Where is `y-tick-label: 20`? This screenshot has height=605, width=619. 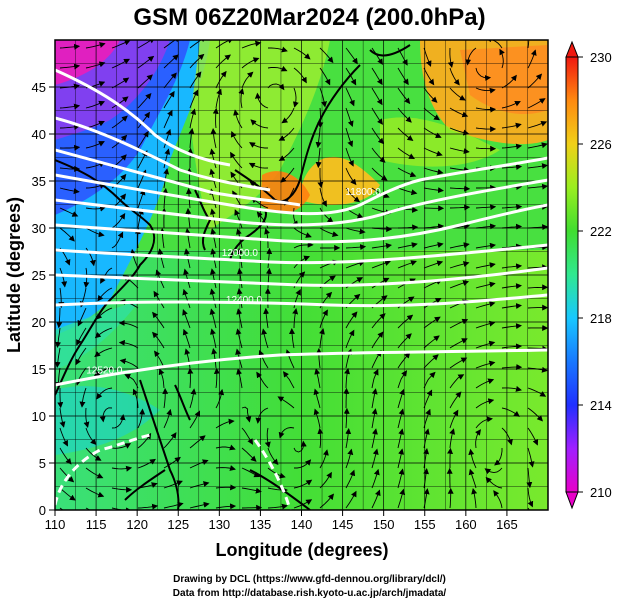 y-tick-label: 20 is located at coordinates (39, 322).